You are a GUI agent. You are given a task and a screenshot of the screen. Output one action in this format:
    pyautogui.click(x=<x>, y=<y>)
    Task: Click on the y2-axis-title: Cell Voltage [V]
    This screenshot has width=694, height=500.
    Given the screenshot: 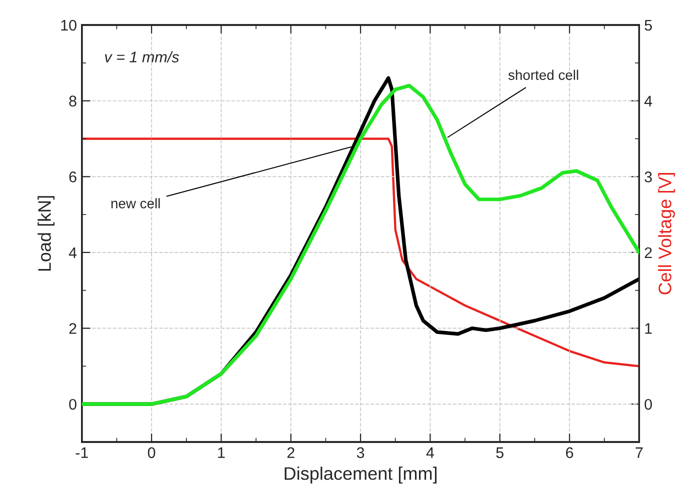 What is the action you would take?
    pyautogui.click(x=666, y=233)
    